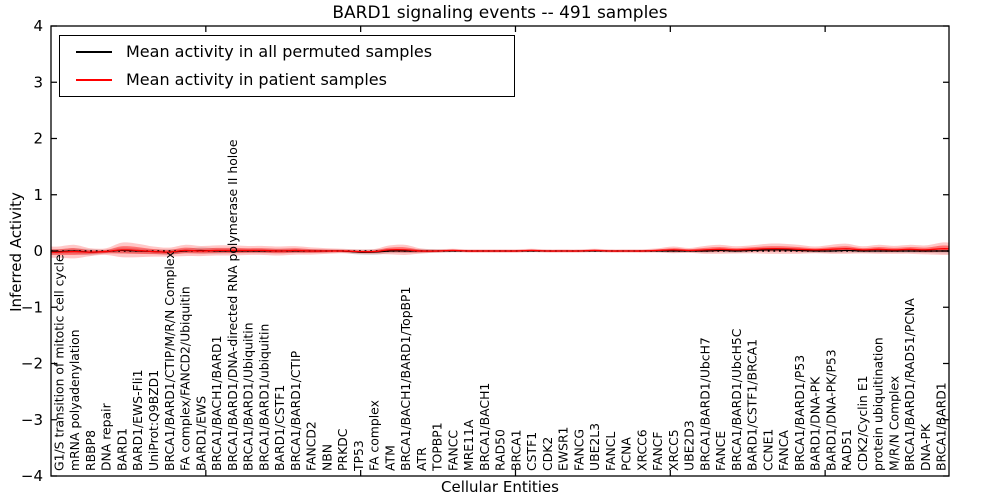  I want to click on x-category-label: BRCA1/BARD1/RAD51/PCNA, so click(909, 384).